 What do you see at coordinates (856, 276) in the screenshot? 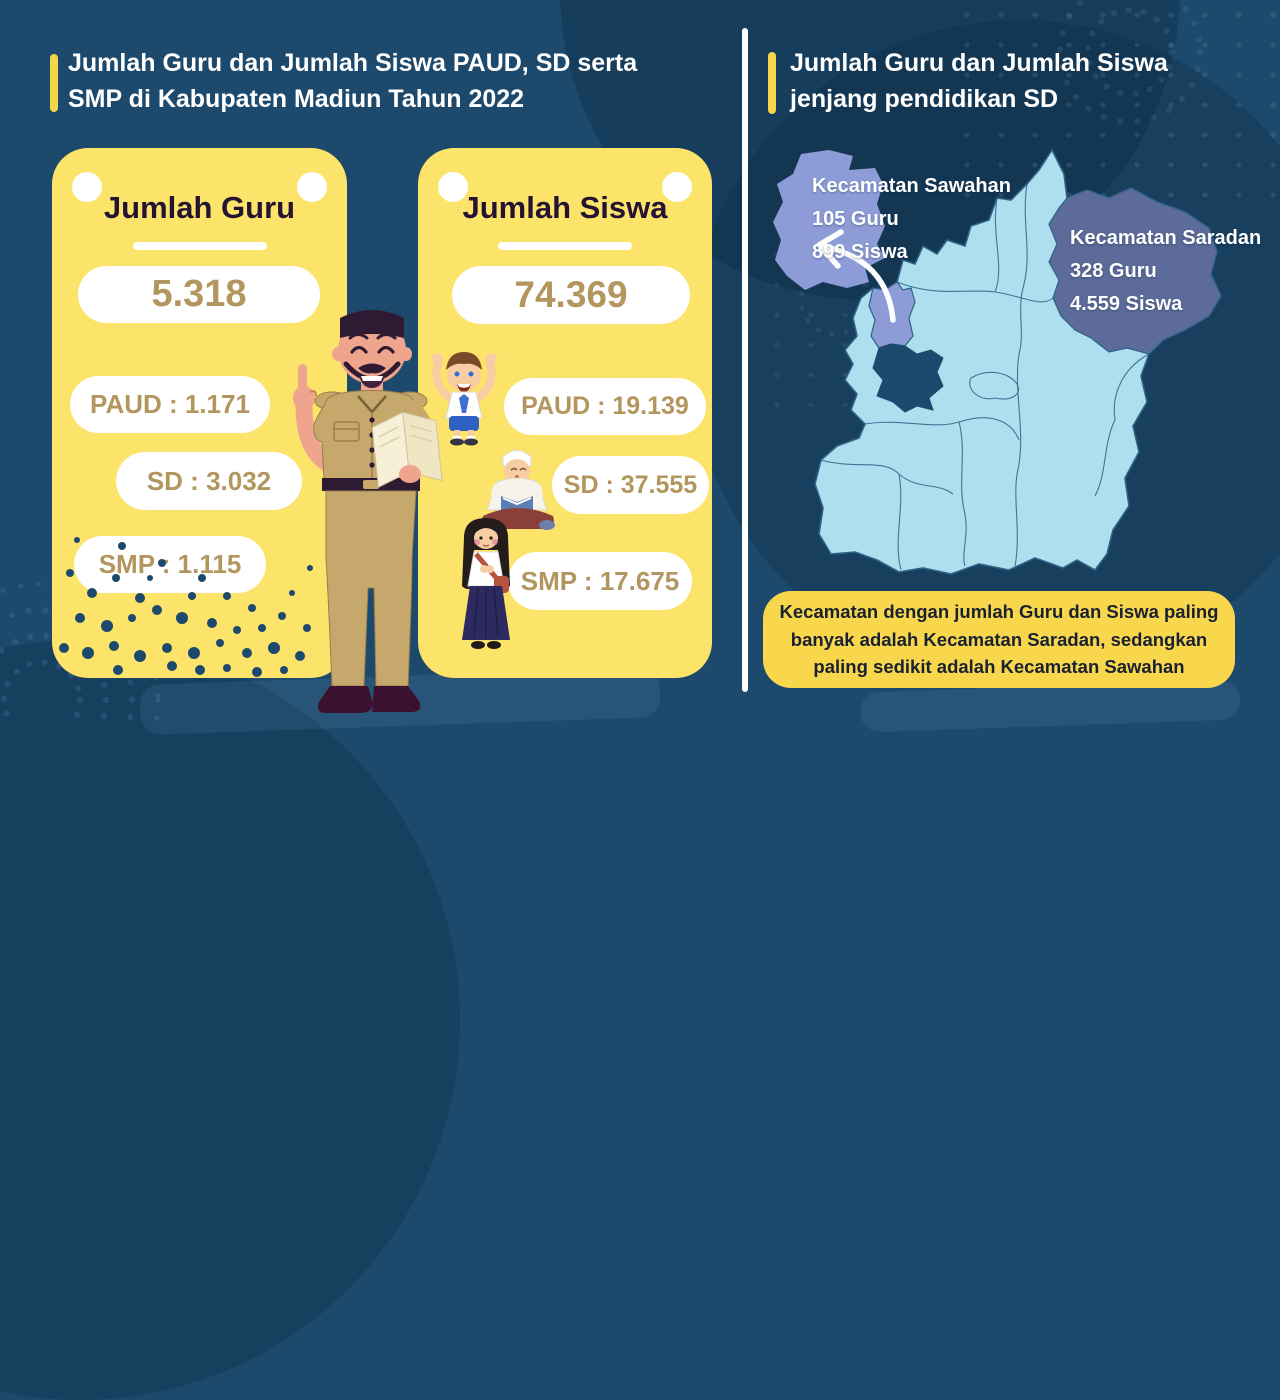
I see `map-arrow` at bounding box center [856, 276].